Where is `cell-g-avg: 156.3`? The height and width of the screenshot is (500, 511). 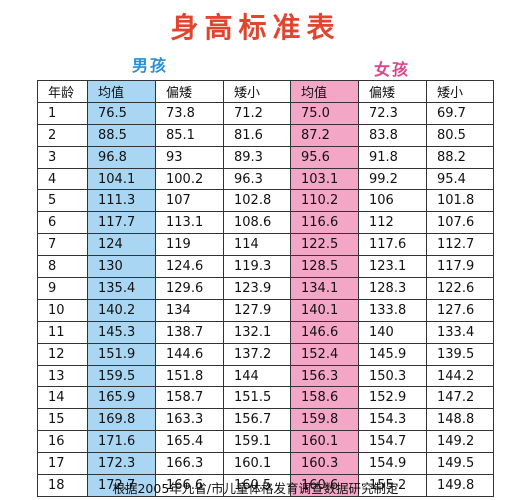 cell-g-avg: 156.3 is located at coordinates (324, 376).